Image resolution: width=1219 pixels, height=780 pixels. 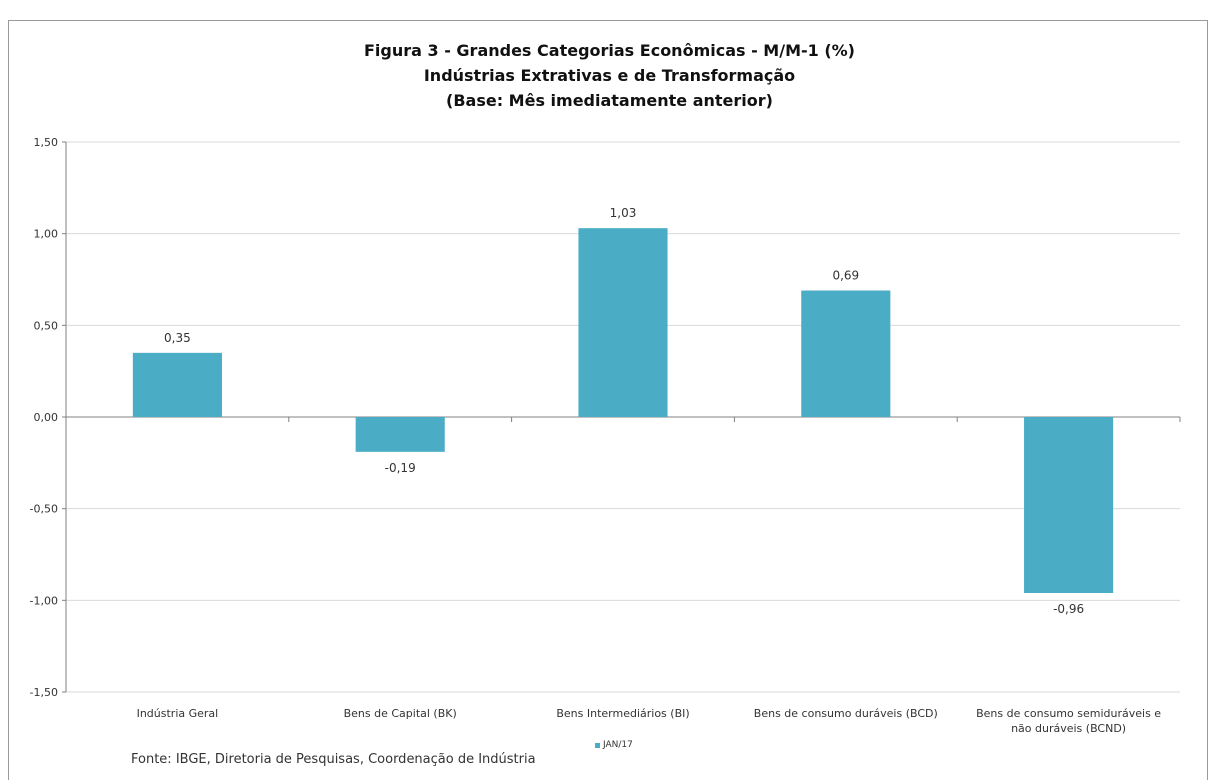 What do you see at coordinates (46, 417) in the screenshot?
I see `y-tick-label: 0,00` at bounding box center [46, 417].